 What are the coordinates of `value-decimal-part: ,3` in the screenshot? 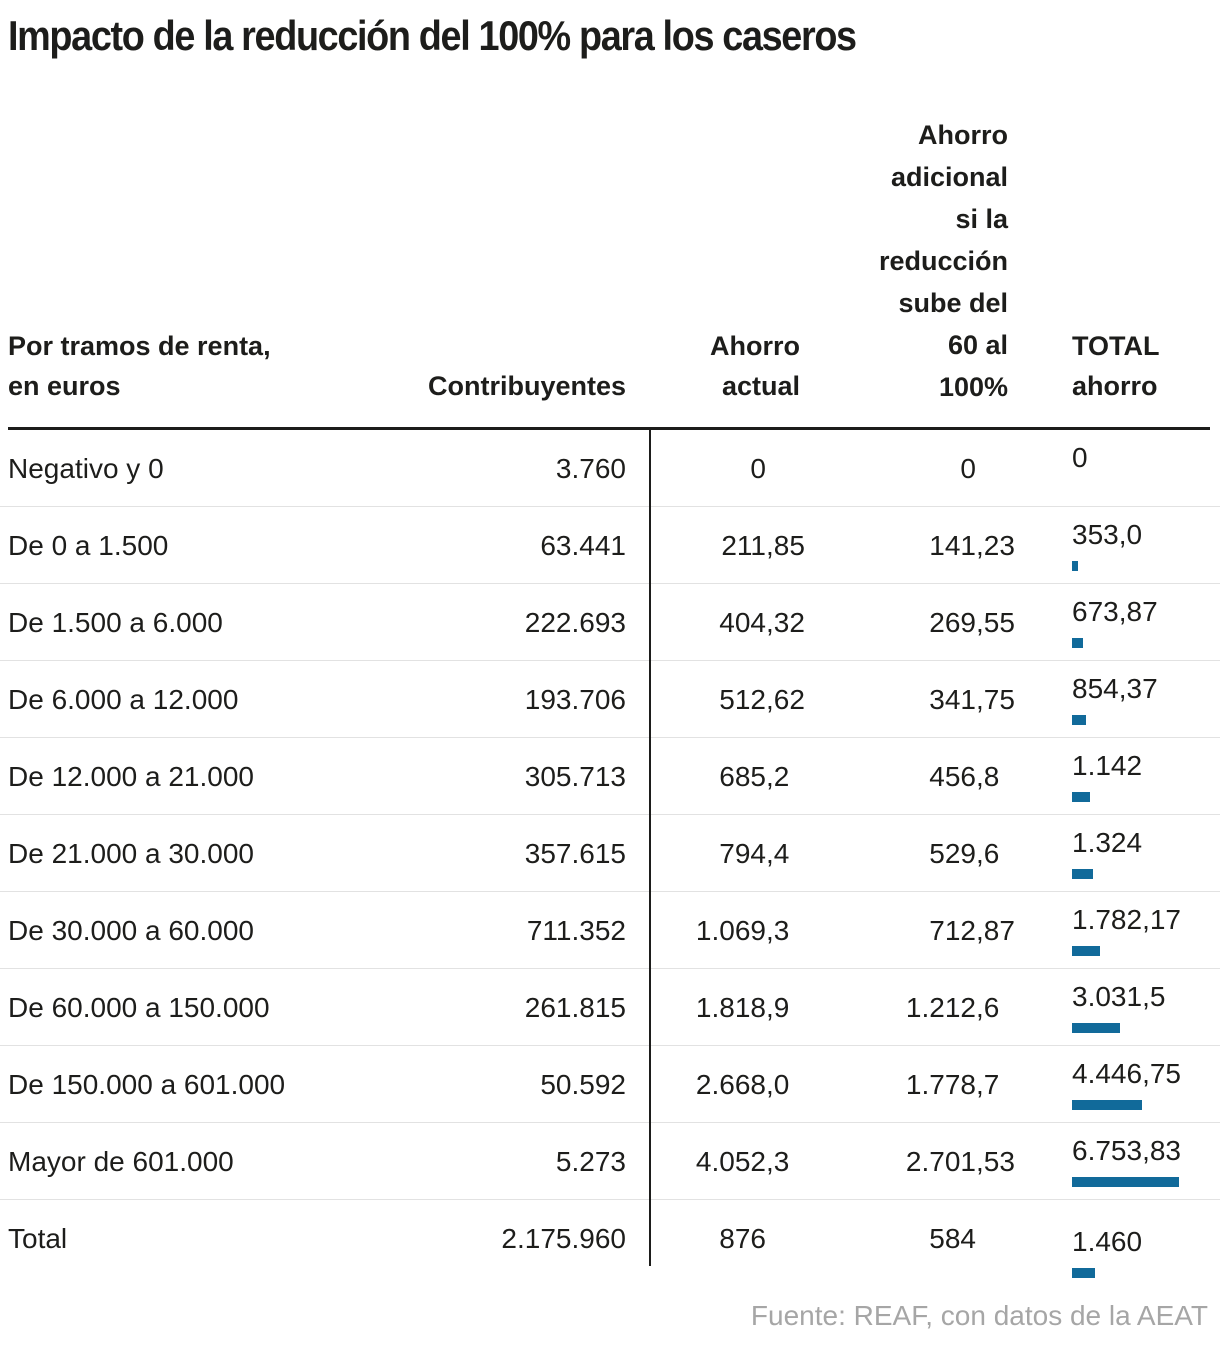 It's located at (778, 1161).